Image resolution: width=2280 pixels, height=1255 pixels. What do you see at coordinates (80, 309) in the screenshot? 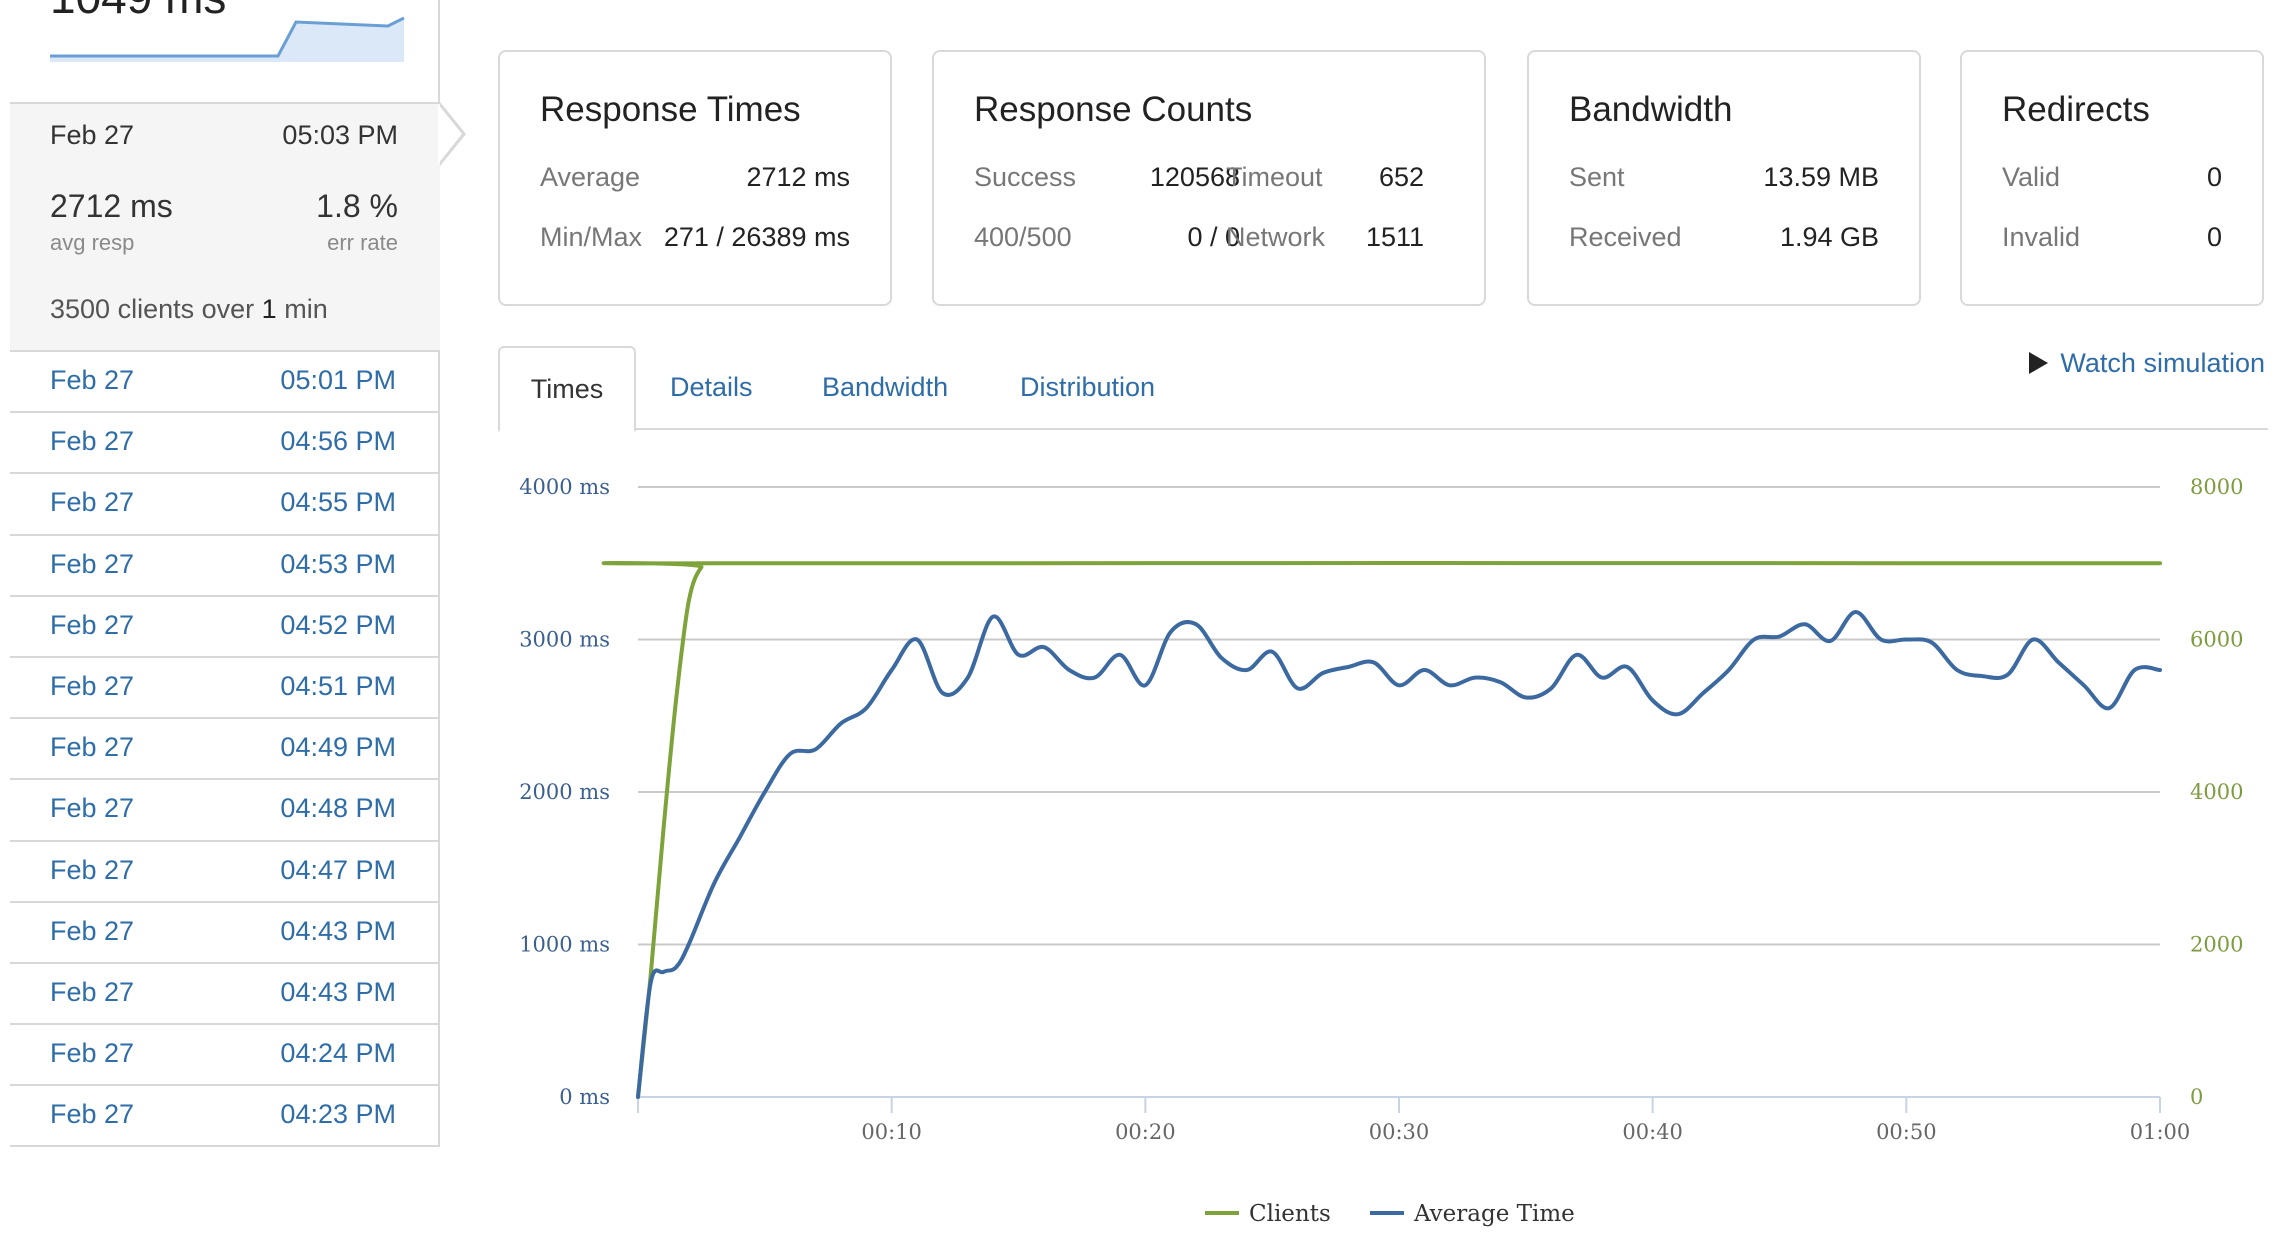
I see `clients-count: 3500` at bounding box center [80, 309].